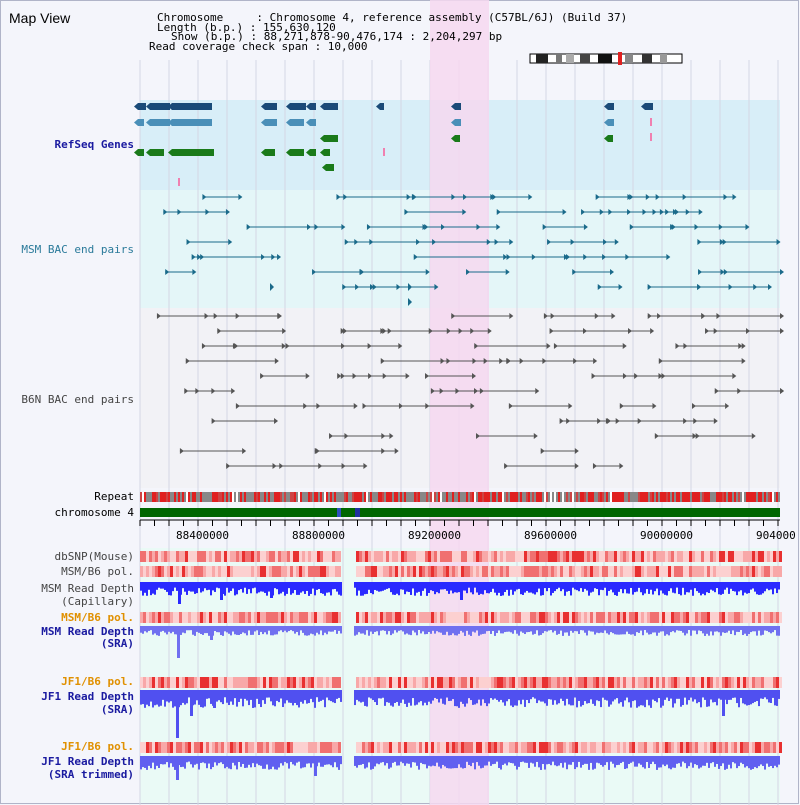 The image size is (800, 805). Describe the element at coordinates (97, 571) in the screenshot. I see `track-label-msm-b6-pol-1: MSM/B6 pol.` at that location.